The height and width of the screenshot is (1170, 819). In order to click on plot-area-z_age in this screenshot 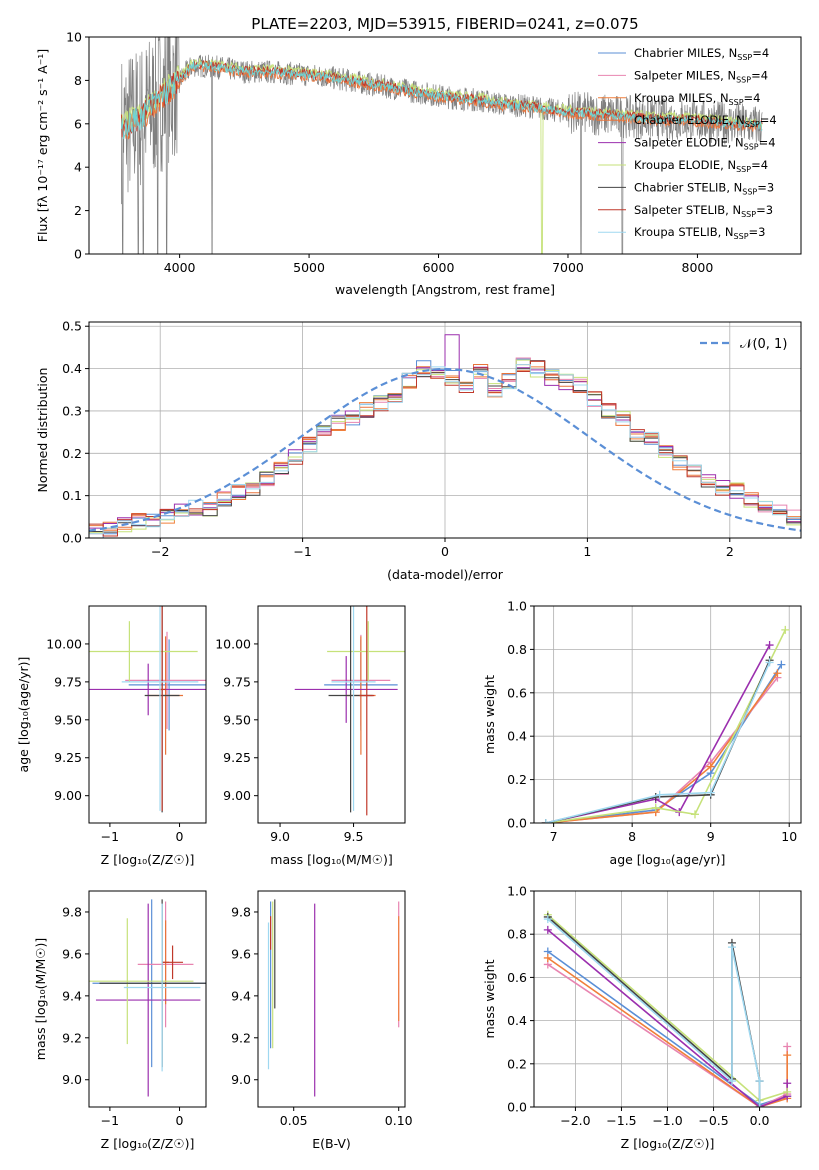, I will do `click(147, 709)`.